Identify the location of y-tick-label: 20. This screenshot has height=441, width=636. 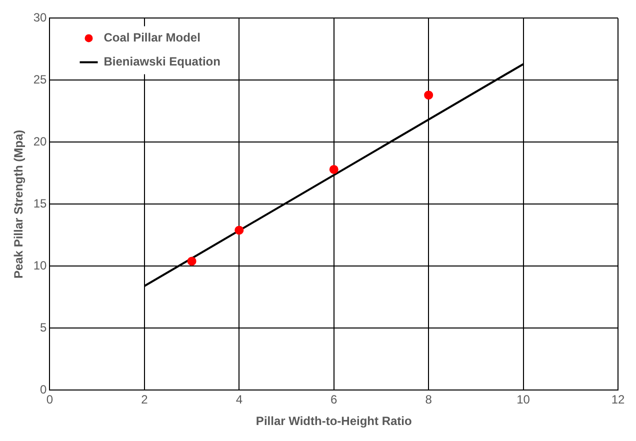
(40, 141).